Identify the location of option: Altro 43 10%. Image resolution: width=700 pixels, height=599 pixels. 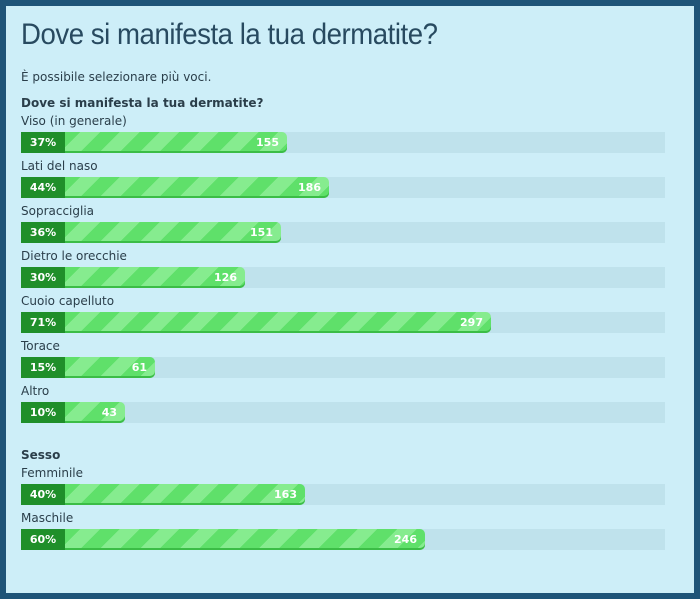
(350, 407).